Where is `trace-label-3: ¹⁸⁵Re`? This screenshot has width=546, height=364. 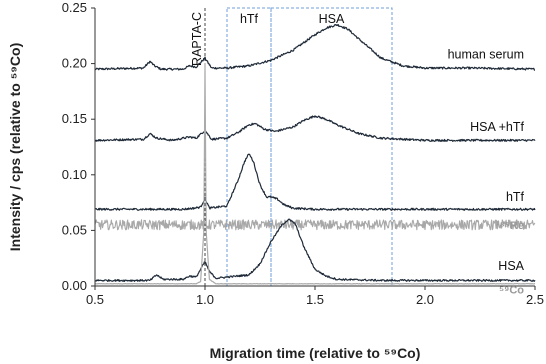 trace-label-3: ¹⁸⁵Re is located at coordinates (510, 226).